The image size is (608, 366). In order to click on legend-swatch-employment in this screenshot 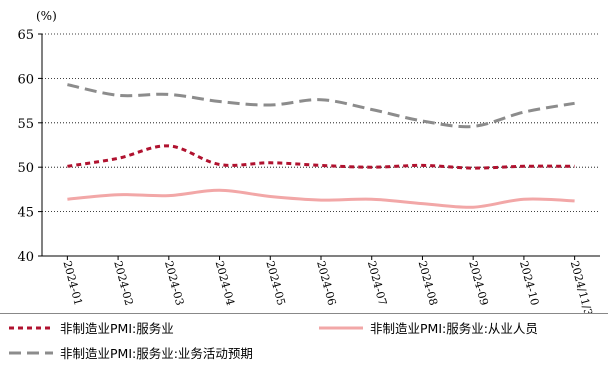, I will do `click(341, 328)`.